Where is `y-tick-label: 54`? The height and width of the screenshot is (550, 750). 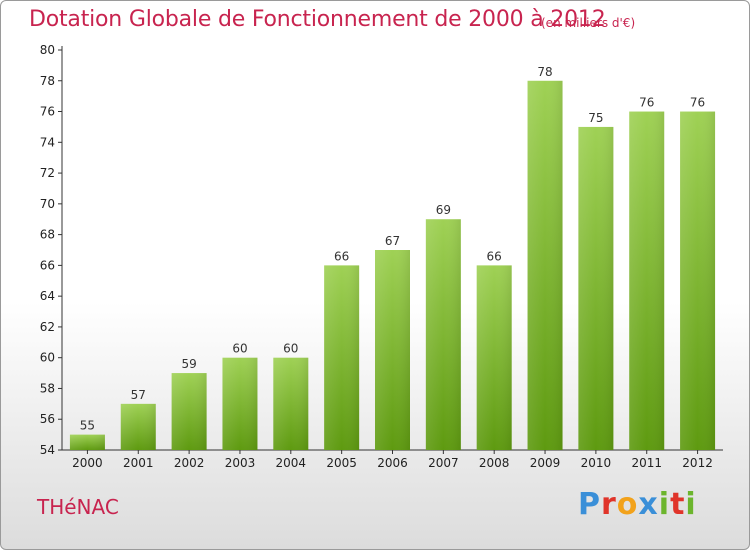
y-tick-label: 54 is located at coordinates (47, 450).